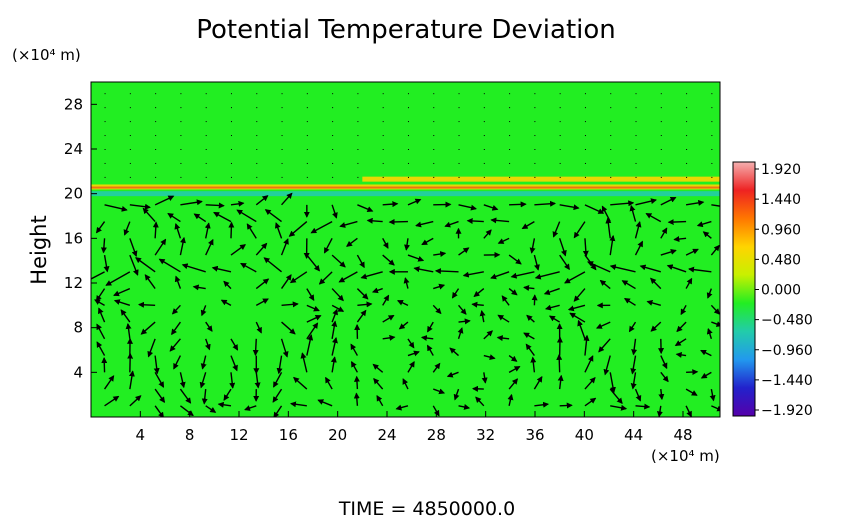  What do you see at coordinates (190, 435) in the screenshot?
I see `x-tick-label: 8` at bounding box center [190, 435].